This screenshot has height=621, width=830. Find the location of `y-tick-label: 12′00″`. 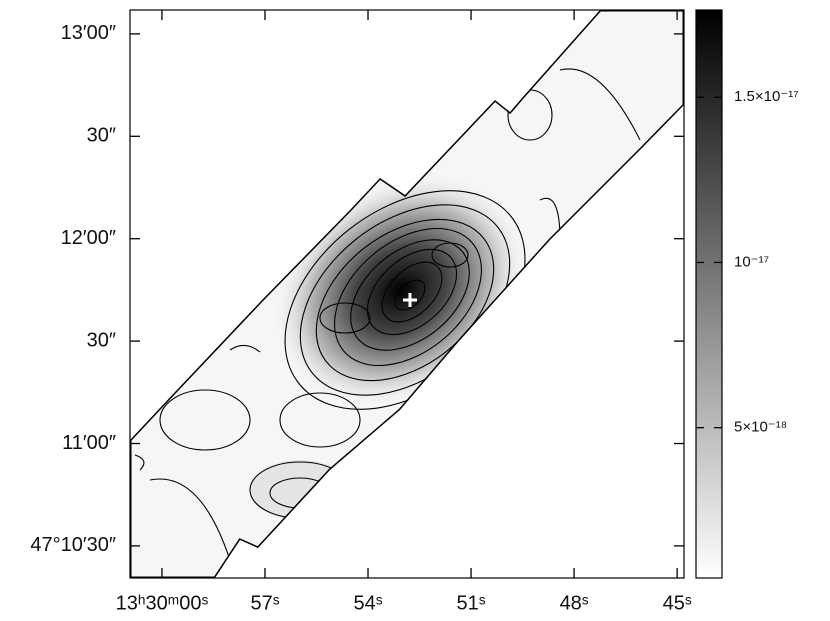

y-tick-label: 12′00″ is located at coordinates (88, 238).